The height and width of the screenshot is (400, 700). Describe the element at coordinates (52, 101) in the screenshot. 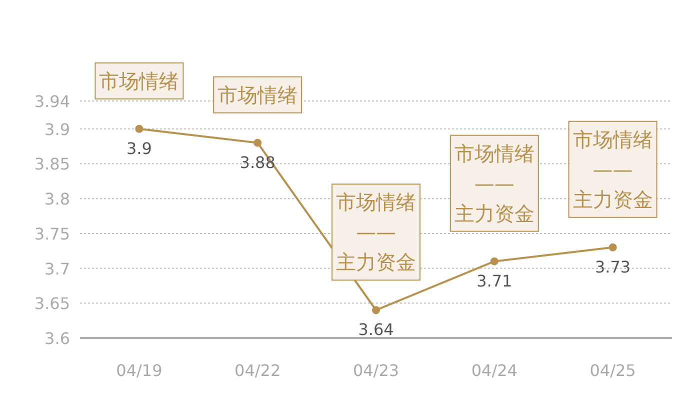

I see `y-tick-label: 3.94` at that location.